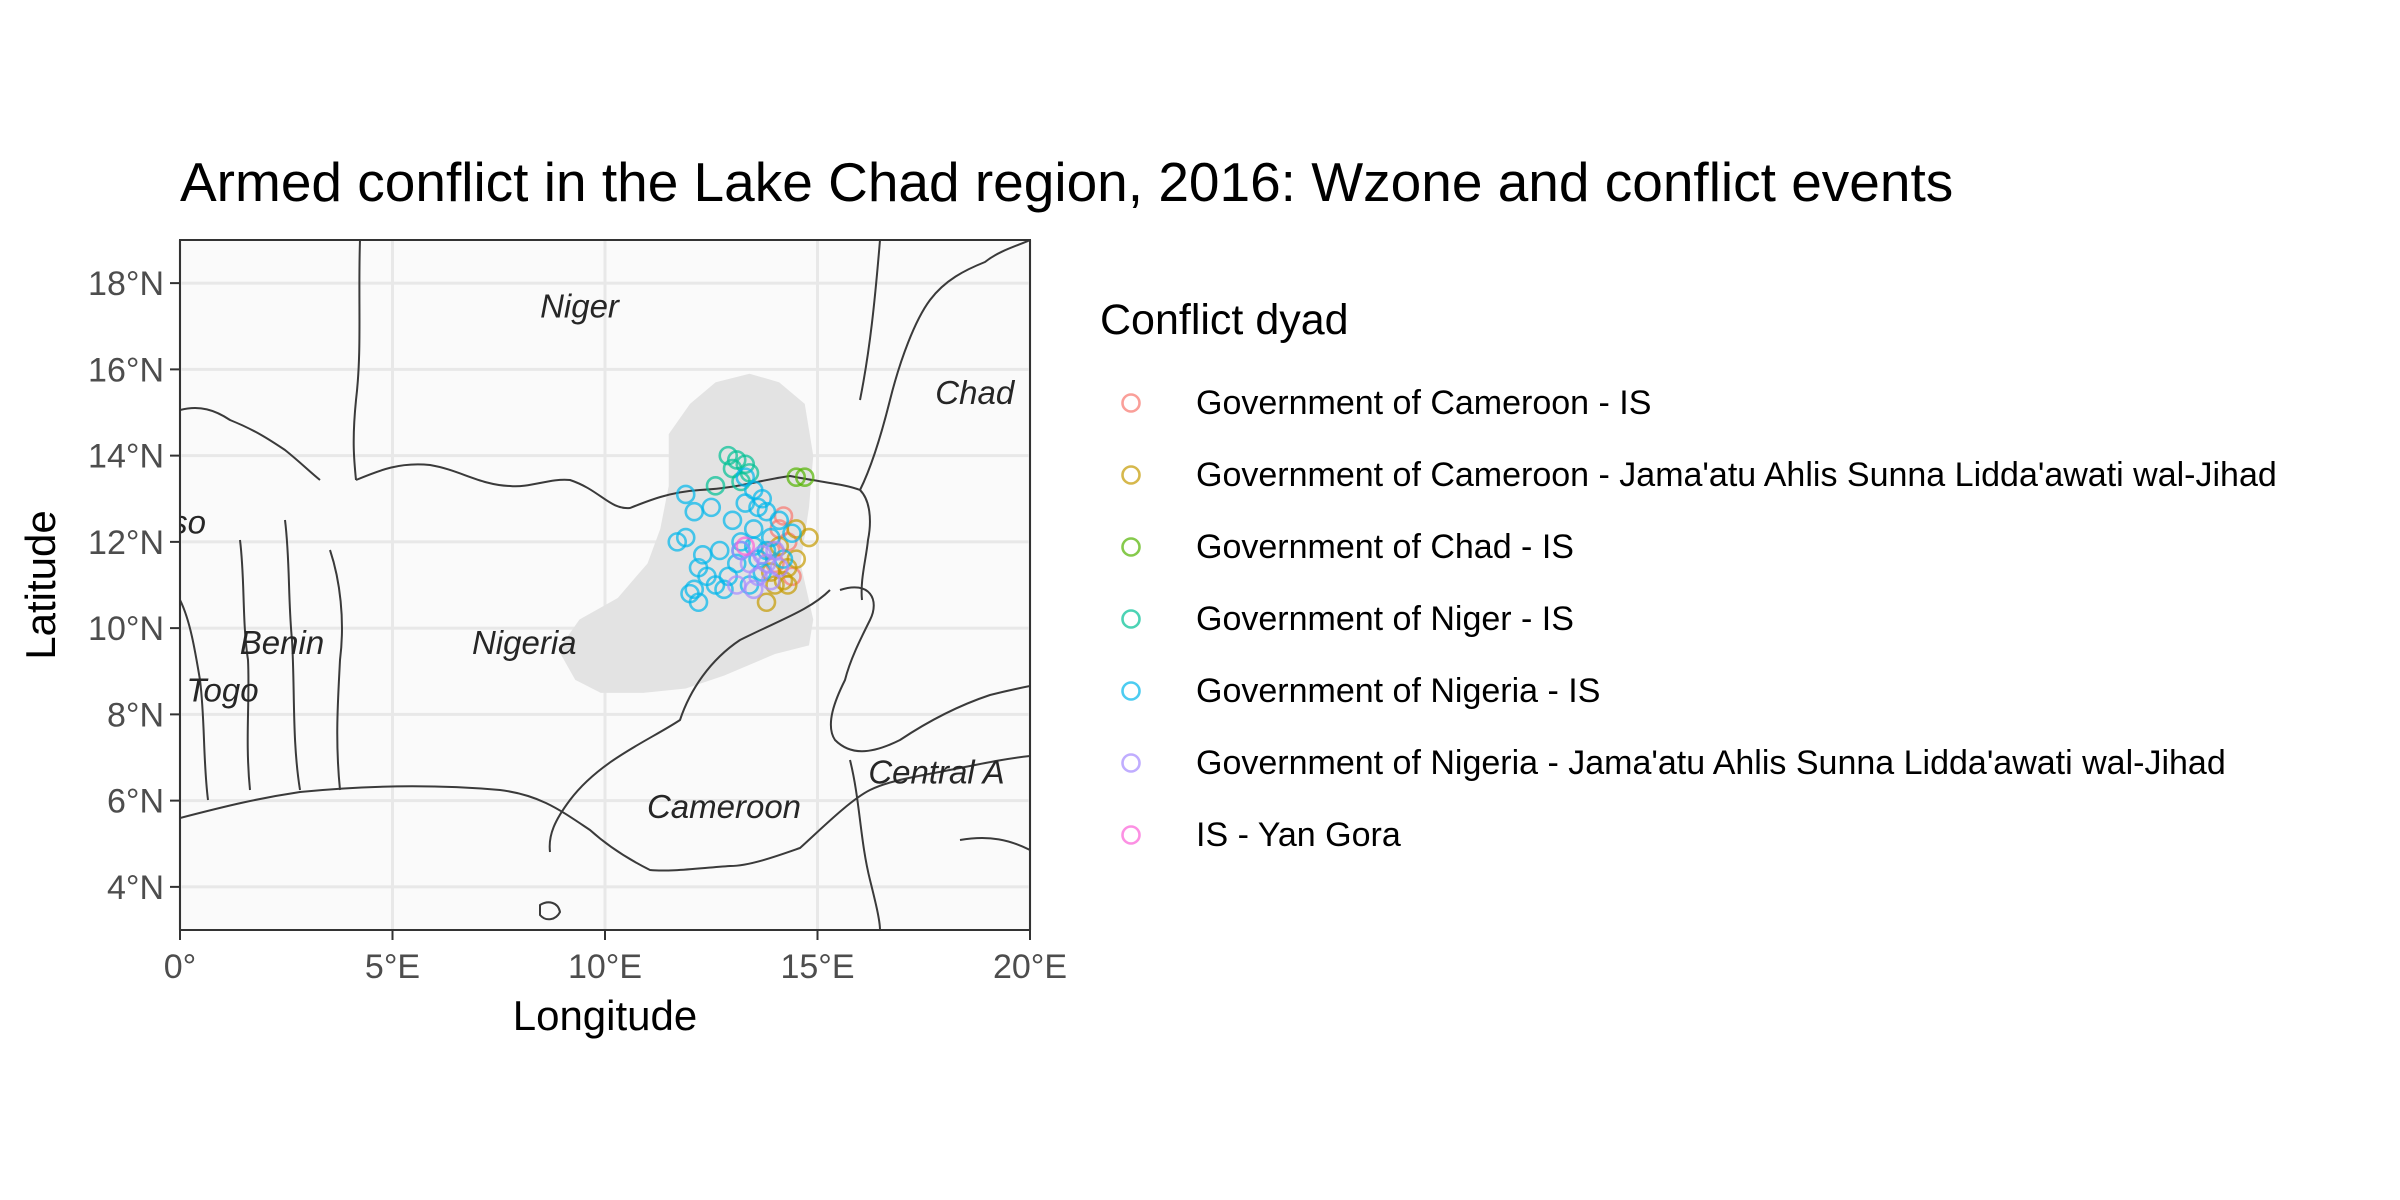 Image resolution: width=2400 pixels, height=1200 pixels. What do you see at coordinates (724, 806) in the screenshot?
I see `country-label: Cameroon` at bounding box center [724, 806].